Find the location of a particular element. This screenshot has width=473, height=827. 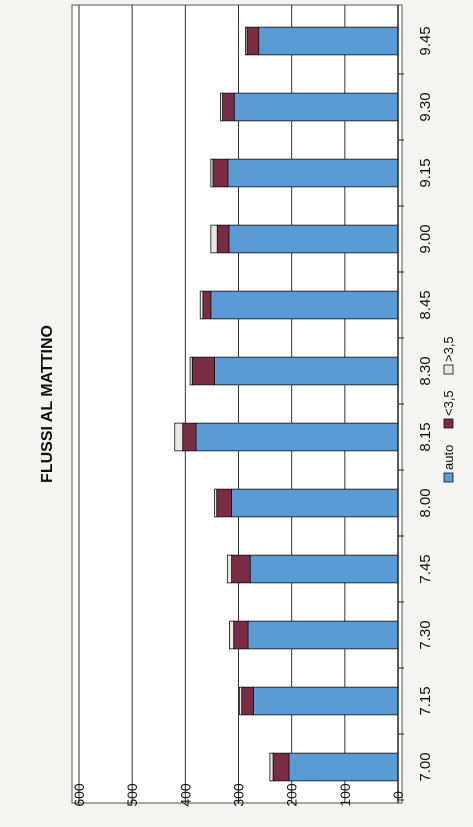

value-tick-label: 500 is located at coordinates (132, 795).